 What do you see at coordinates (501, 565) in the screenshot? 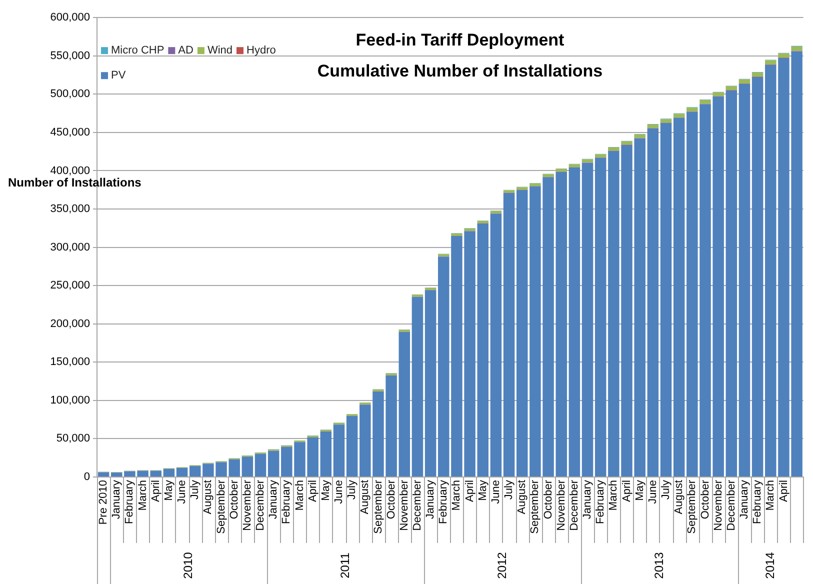
I see `text: 2012` at bounding box center [501, 565].